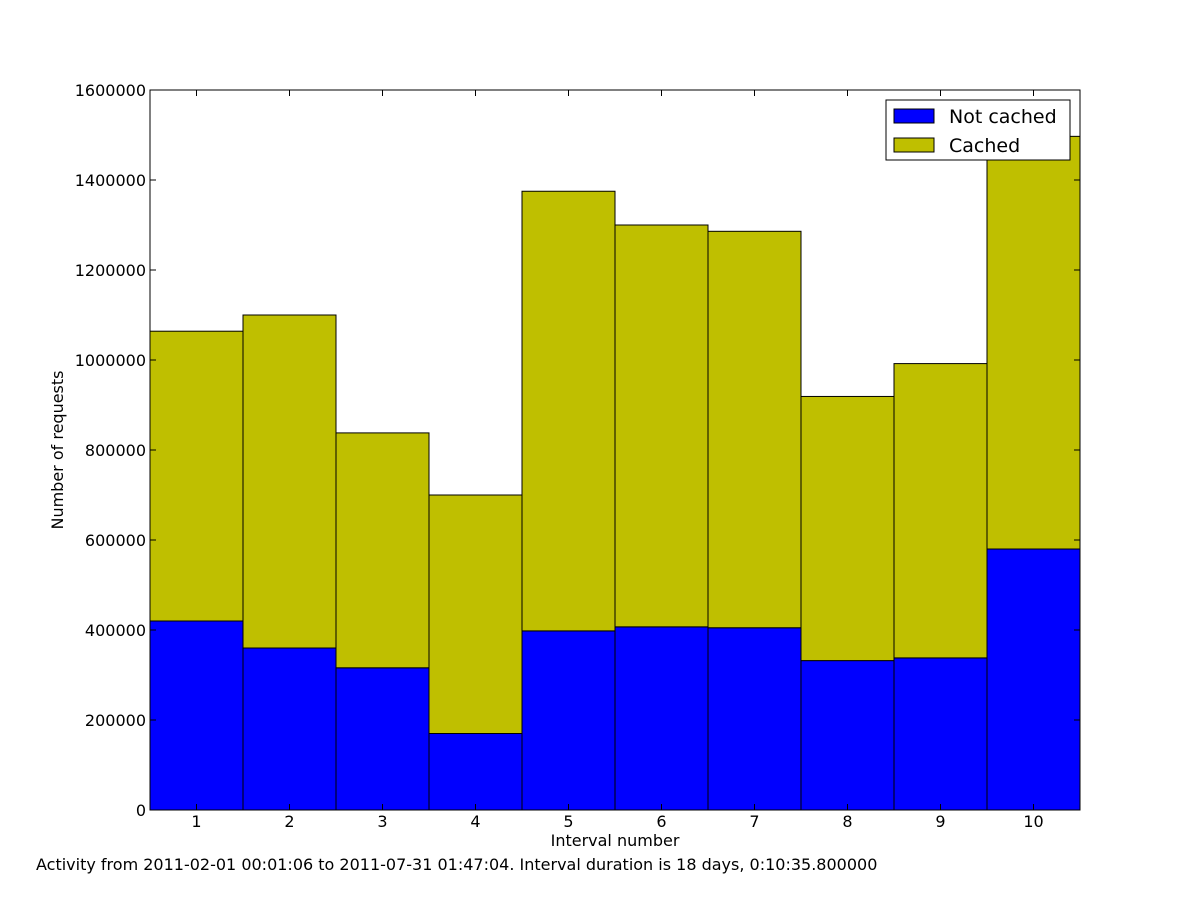  Describe the element at coordinates (115, 720) in the screenshot. I see `y-tick-label: 200000` at that location.